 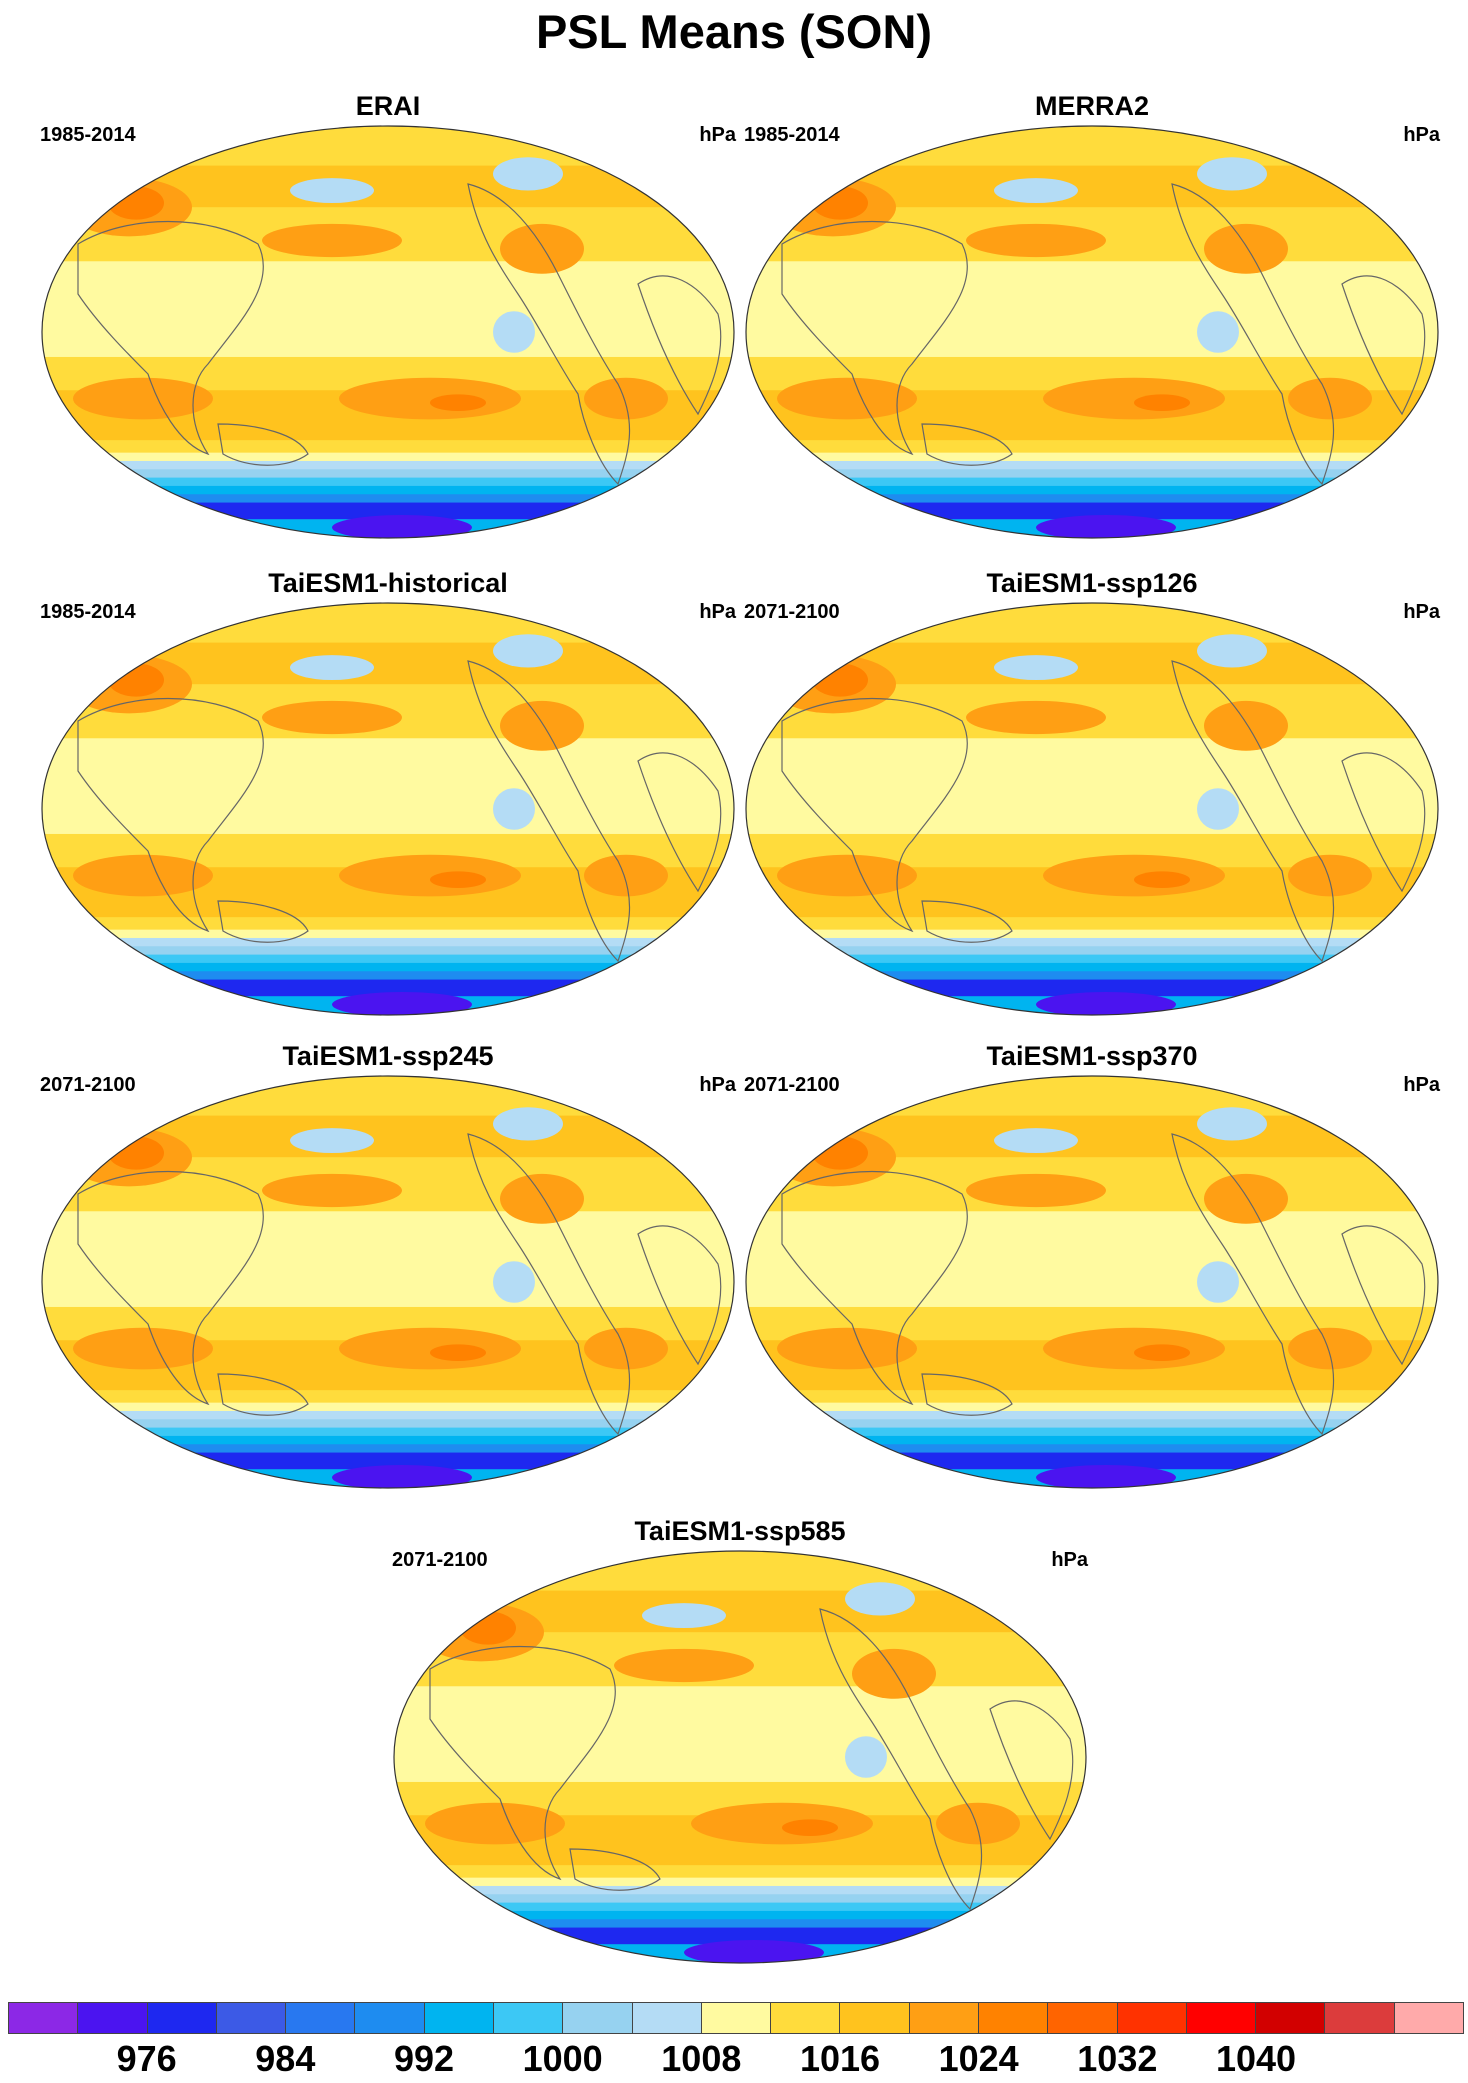 I want to click on panel-title: MERRA2, so click(x=1091, y=106).